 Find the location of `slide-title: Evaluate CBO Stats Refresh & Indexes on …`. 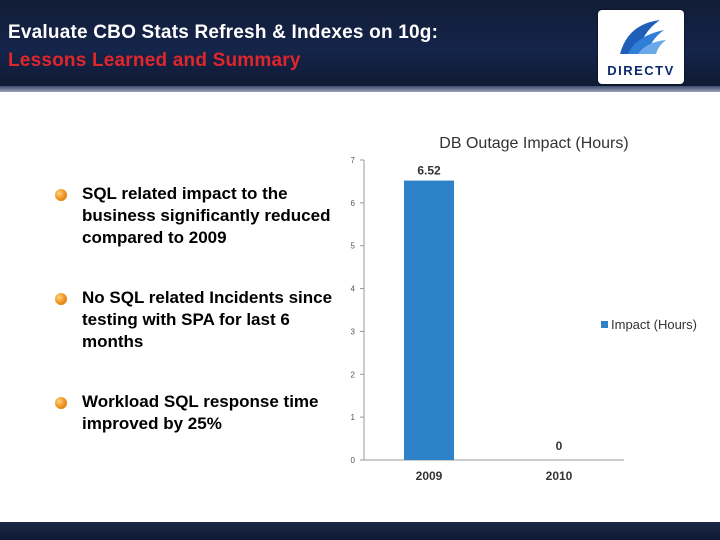

slide-title: Evaluate CBO Stats Refresh & Indexes on … is located at coordinates (223, 32).